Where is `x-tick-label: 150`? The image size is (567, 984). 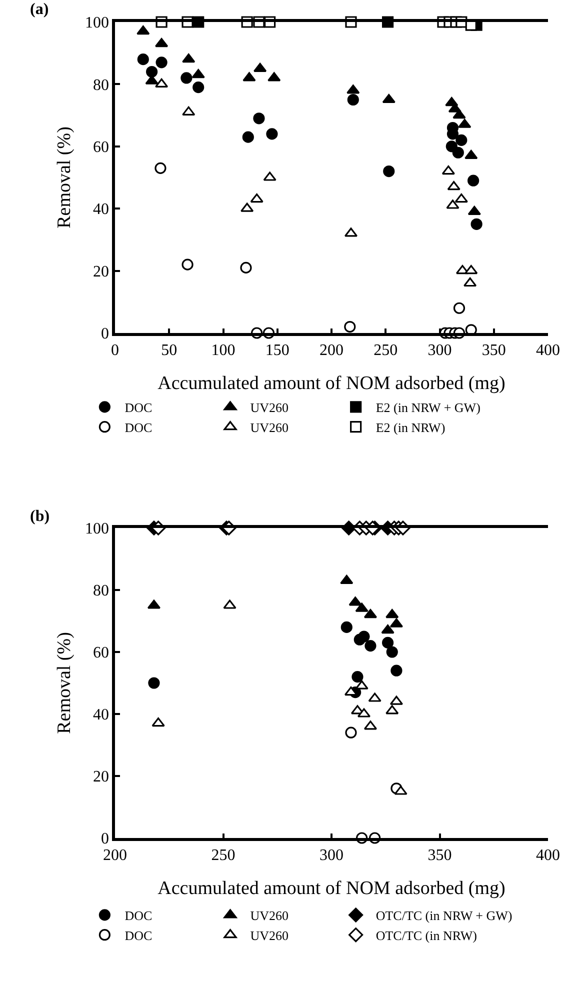 x-tick-label: 150 is located at coordinates (277, 350).